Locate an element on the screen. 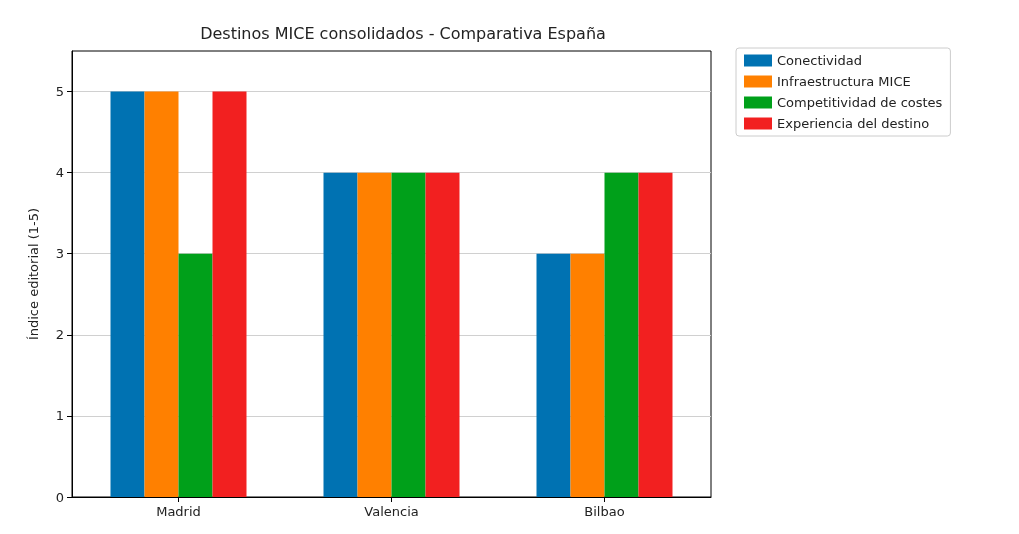  legend-label: Conectividad is located at coordinates (819, 60).